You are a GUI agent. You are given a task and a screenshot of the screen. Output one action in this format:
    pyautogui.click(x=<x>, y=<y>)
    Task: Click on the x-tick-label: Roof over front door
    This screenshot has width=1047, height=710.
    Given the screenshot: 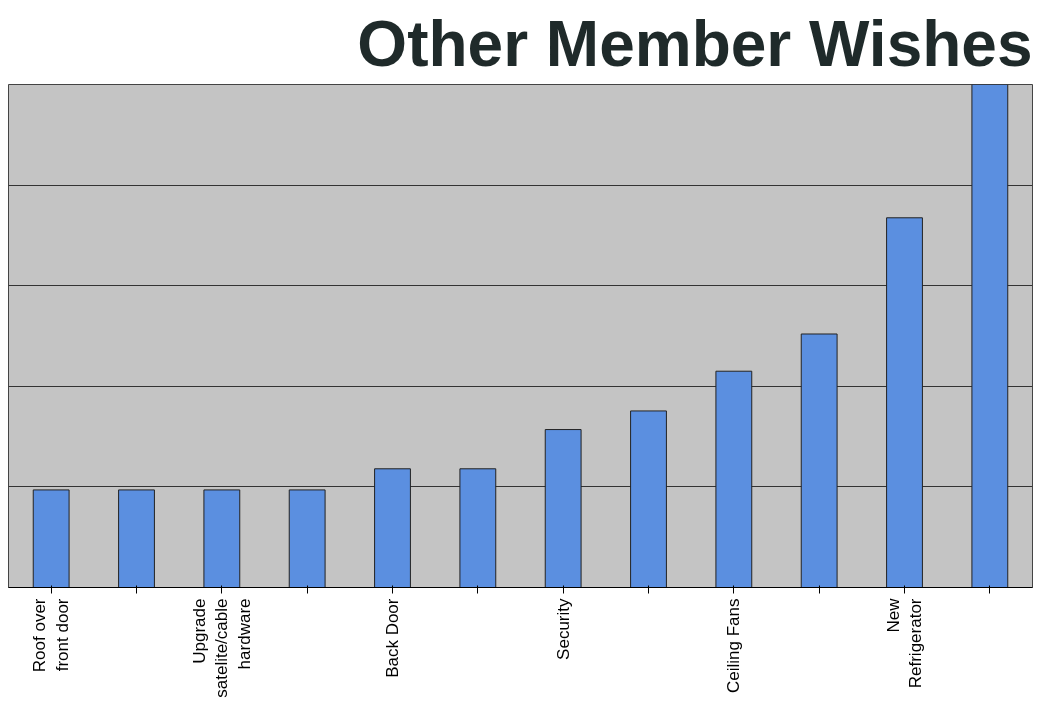 What is the action you would take?
    pyautogui.click(x=51, y=635)
    